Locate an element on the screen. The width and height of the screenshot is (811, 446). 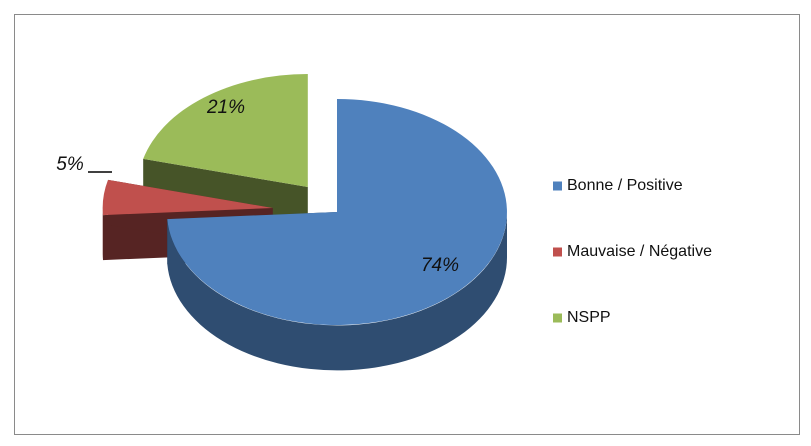
data-label: 74% is located at coordinates (440, 265).